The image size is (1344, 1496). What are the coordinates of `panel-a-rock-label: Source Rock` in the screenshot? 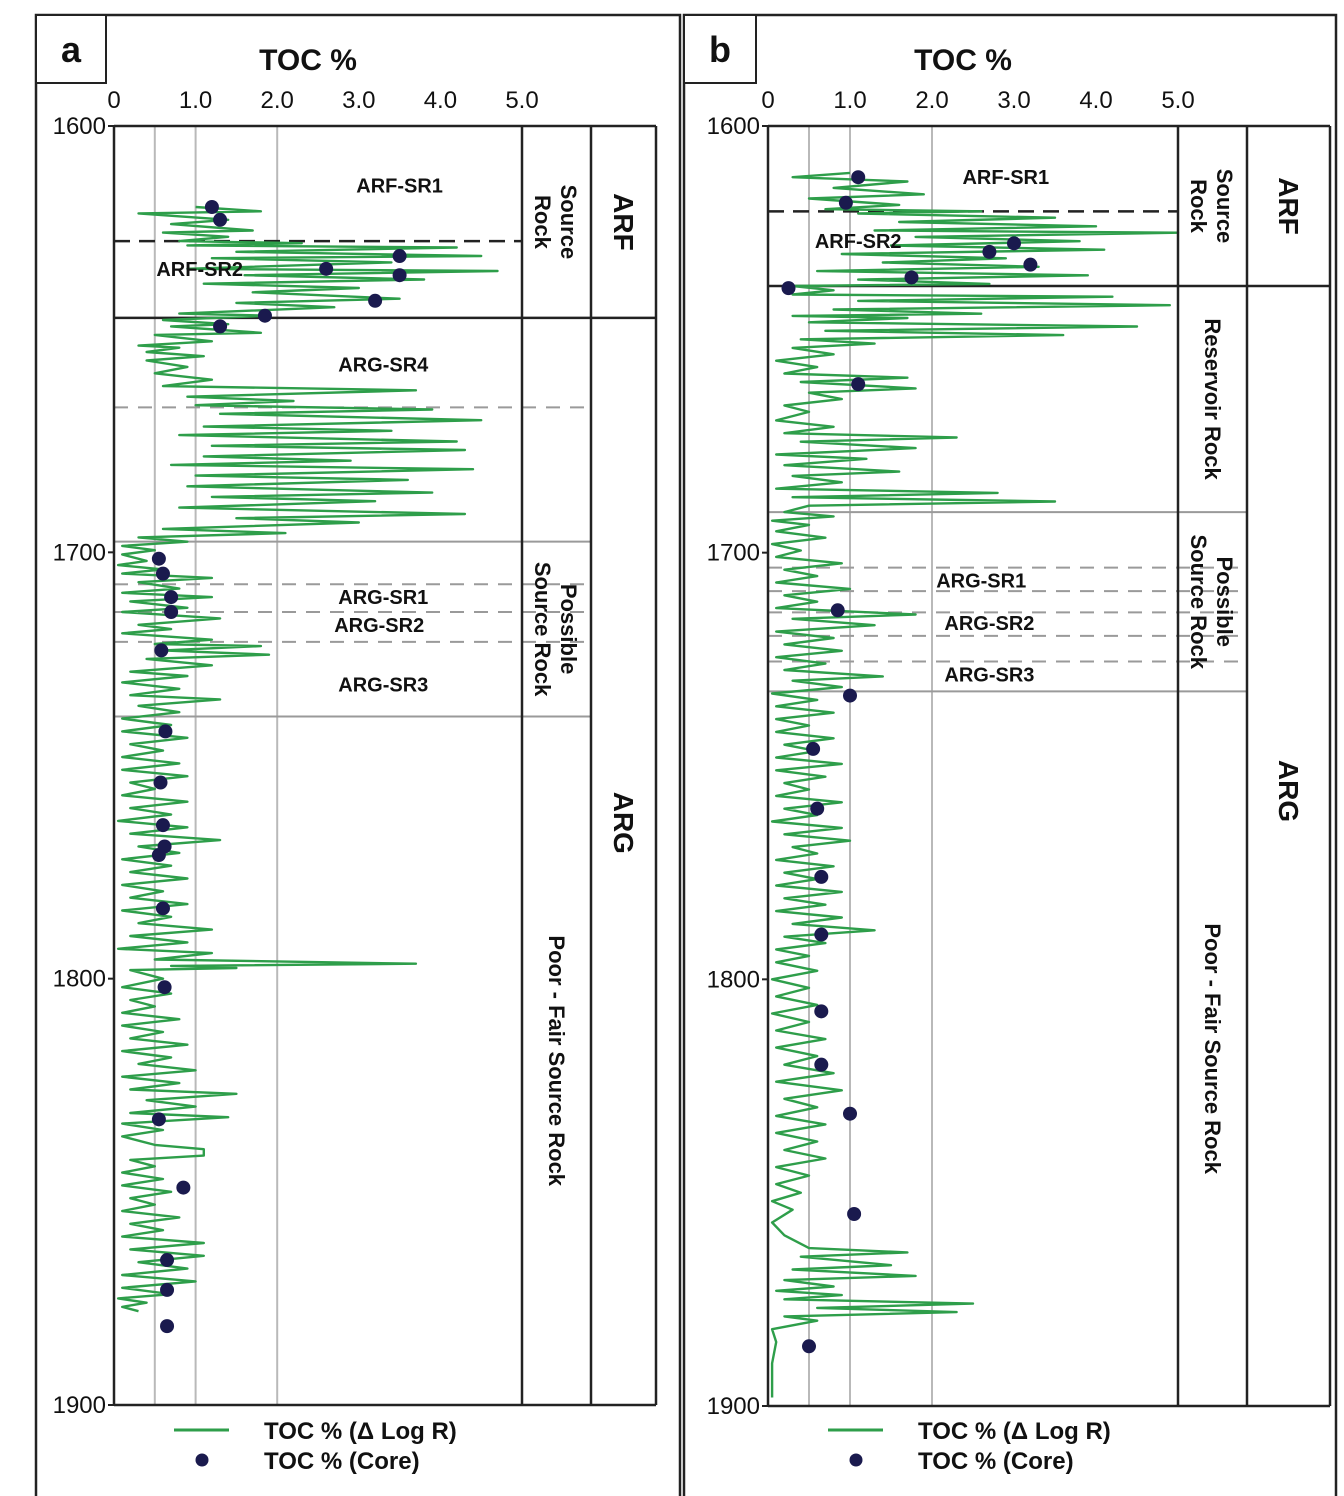 It's located at (542, 629).